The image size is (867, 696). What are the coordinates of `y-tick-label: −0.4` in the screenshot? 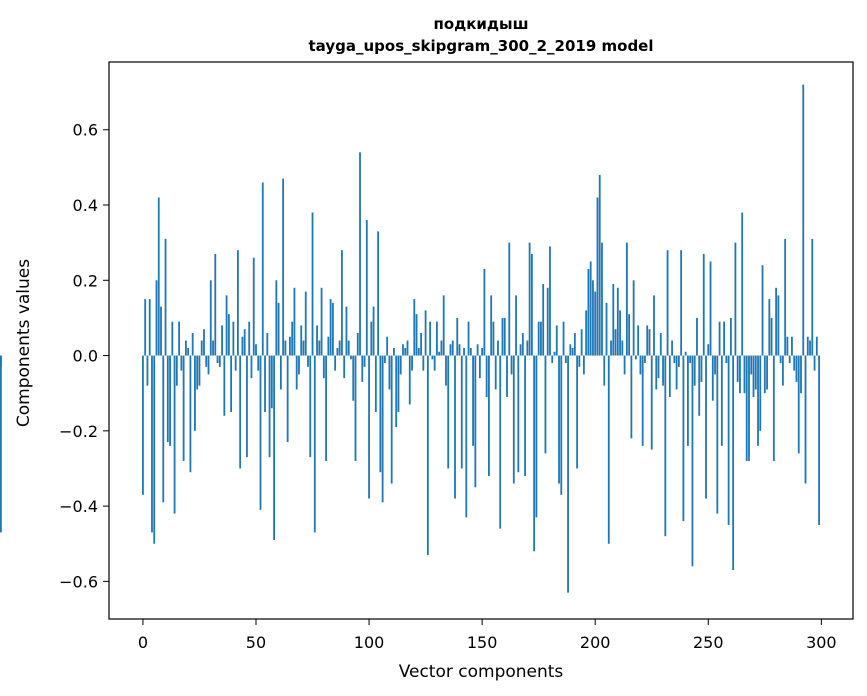 It's located at (78, 506).